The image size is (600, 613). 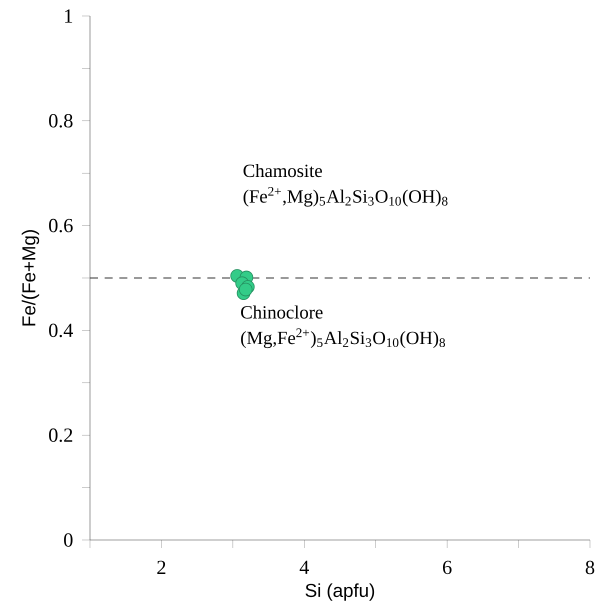 What do you see at coordinates (161, 567) in the screenshot?
I see `x-tick-label: 2` at bounding box center [161, 567].